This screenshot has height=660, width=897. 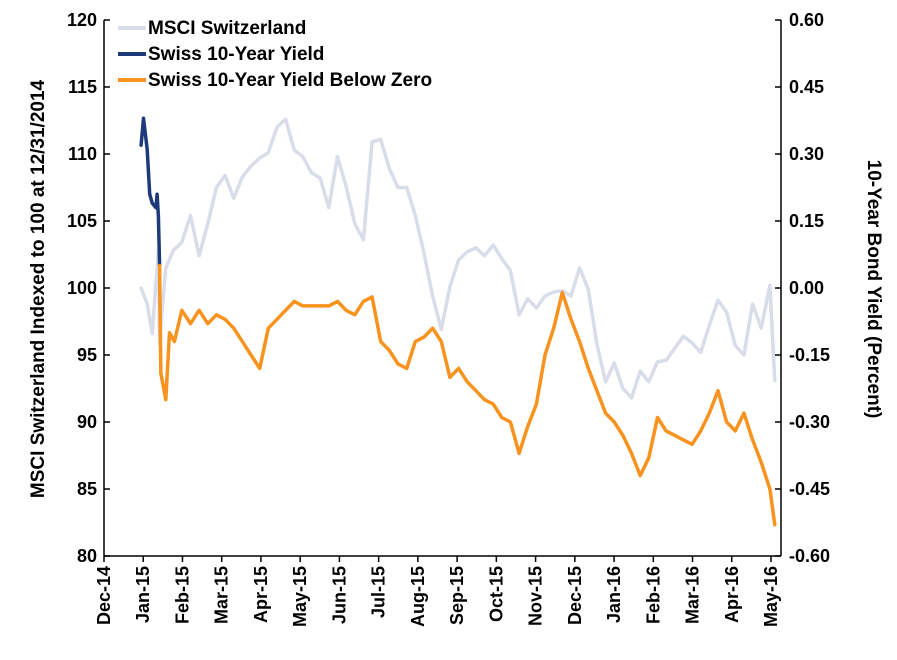 What do you see at coordinates (82, 87) in the screenshot?
I see `left-tick-label: 115` at bounding box center [82, 87].